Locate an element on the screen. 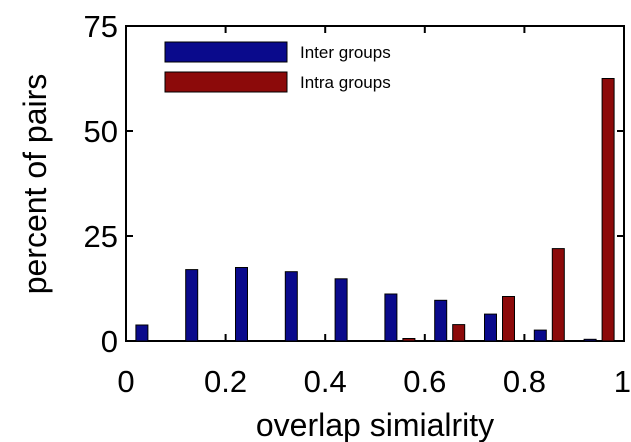 The image size is (631, 442). x-tick-label: 0.8 is located at coordinates (524, 381).